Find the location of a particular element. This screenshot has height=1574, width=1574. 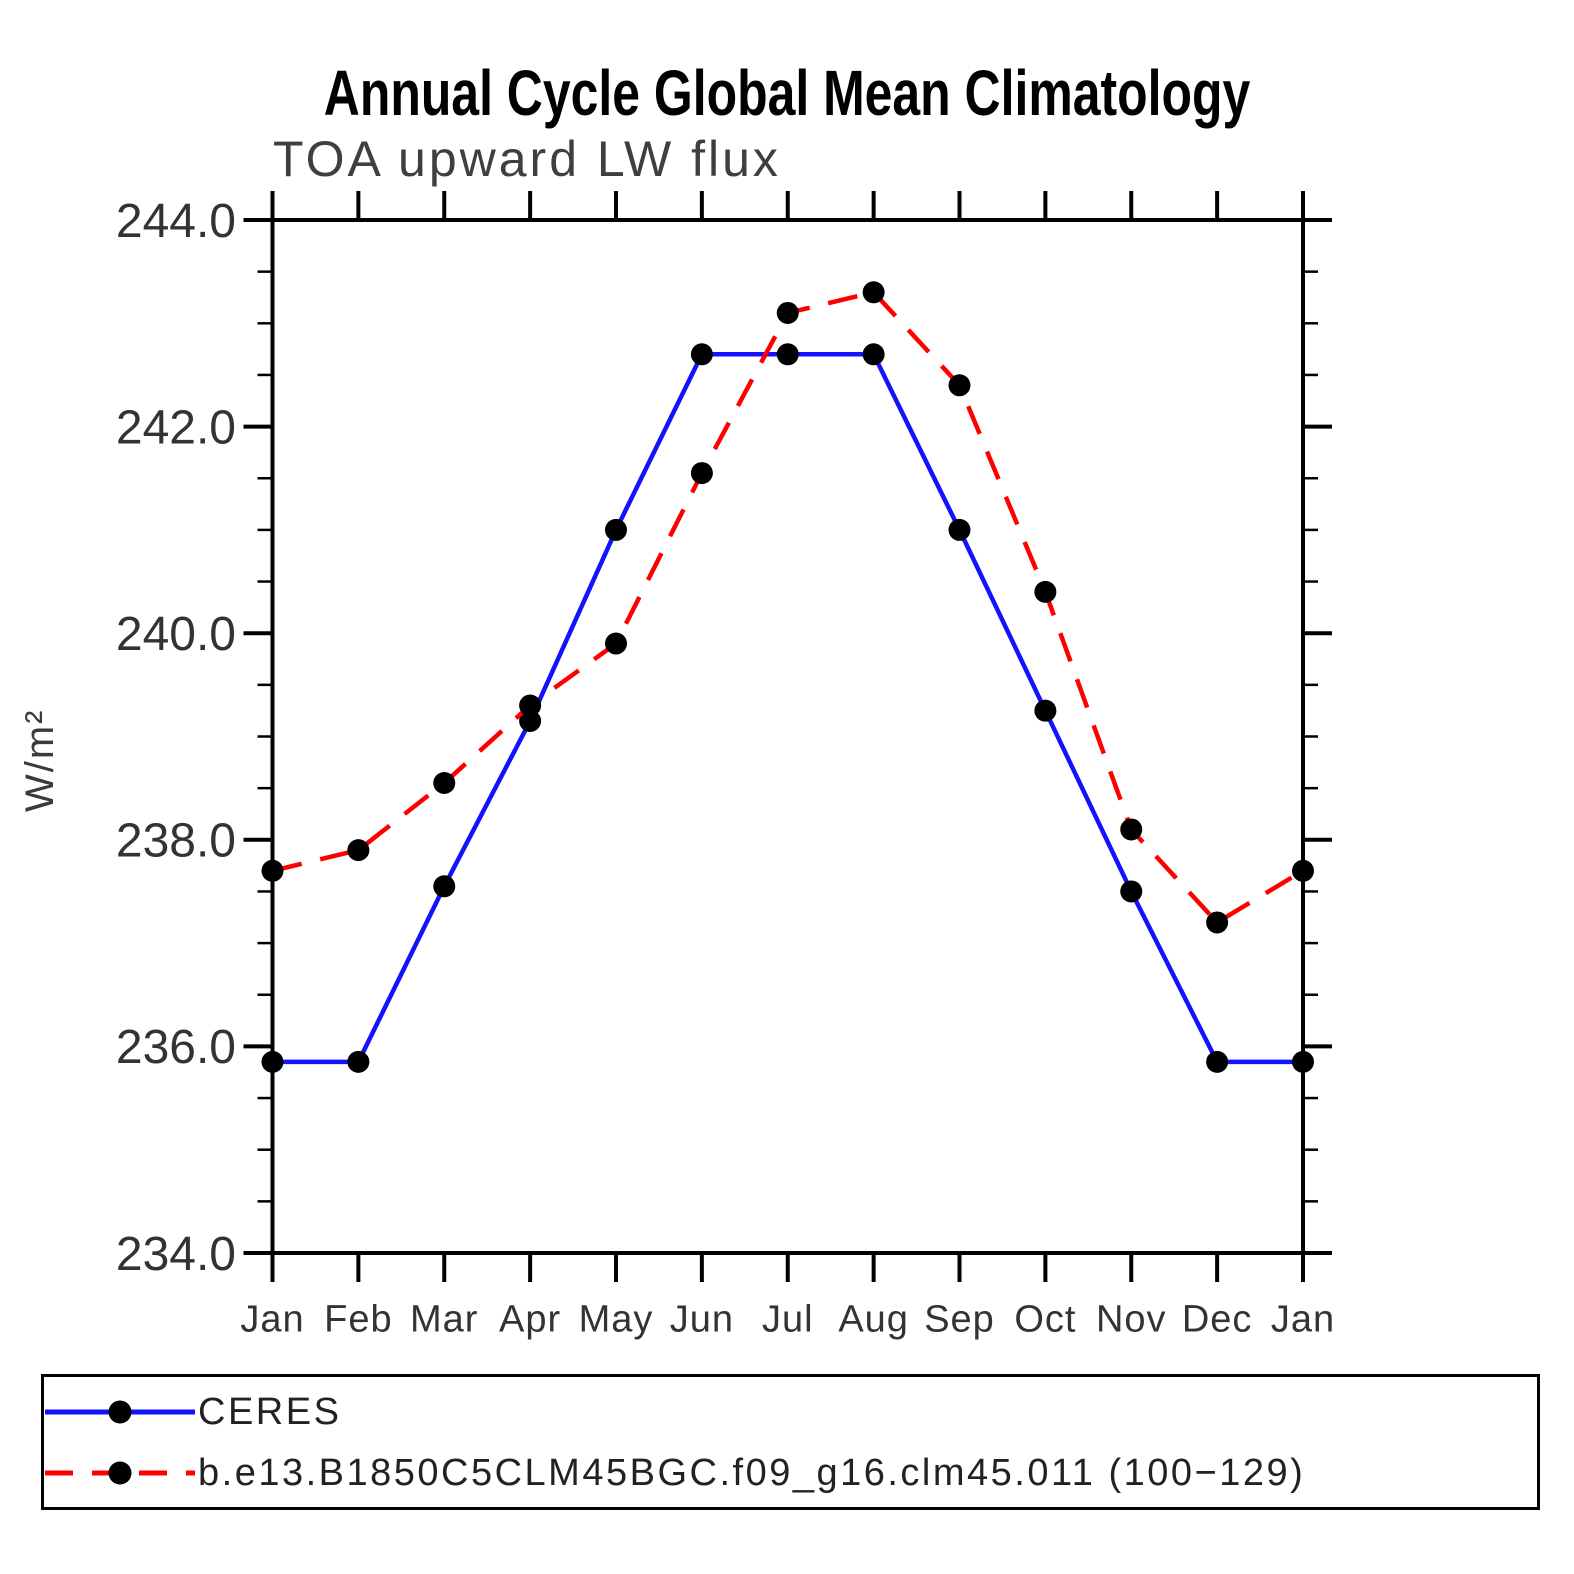

legend-swatch-solid-line-icon is located at coordinates (120, 1412).